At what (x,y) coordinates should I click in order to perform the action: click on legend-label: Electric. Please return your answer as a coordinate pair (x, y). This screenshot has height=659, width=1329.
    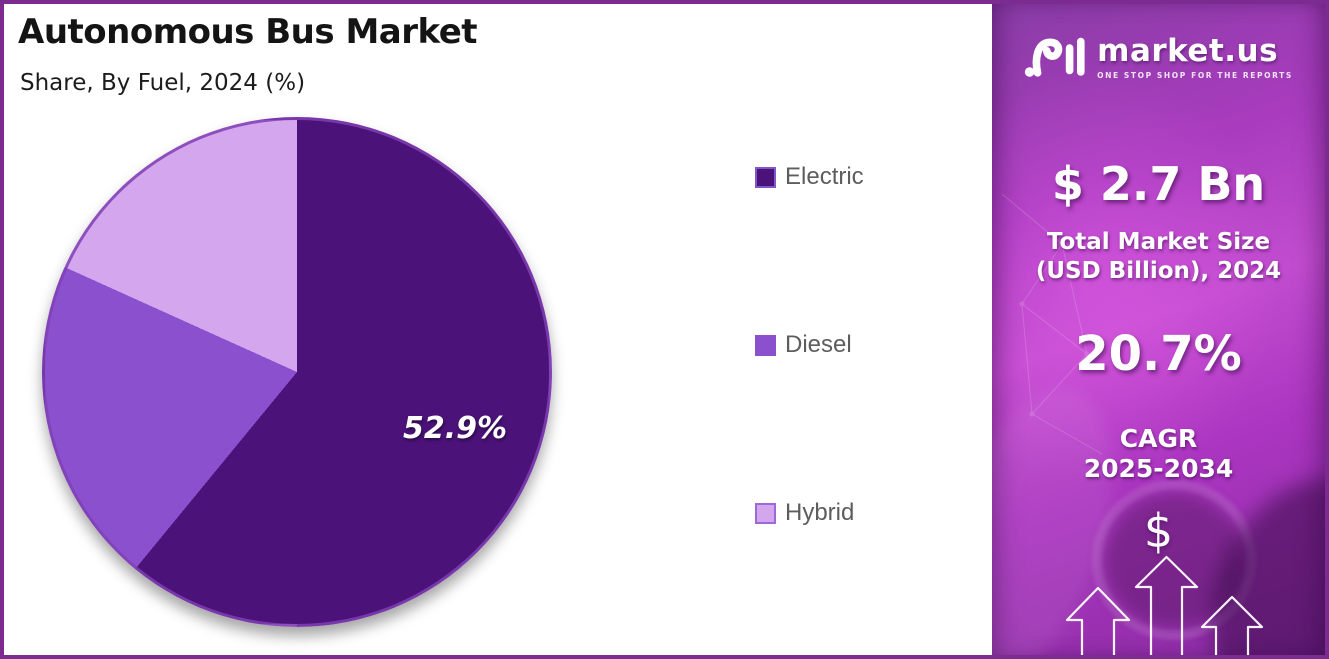
    Looking at the image, I should click on (824, 176).